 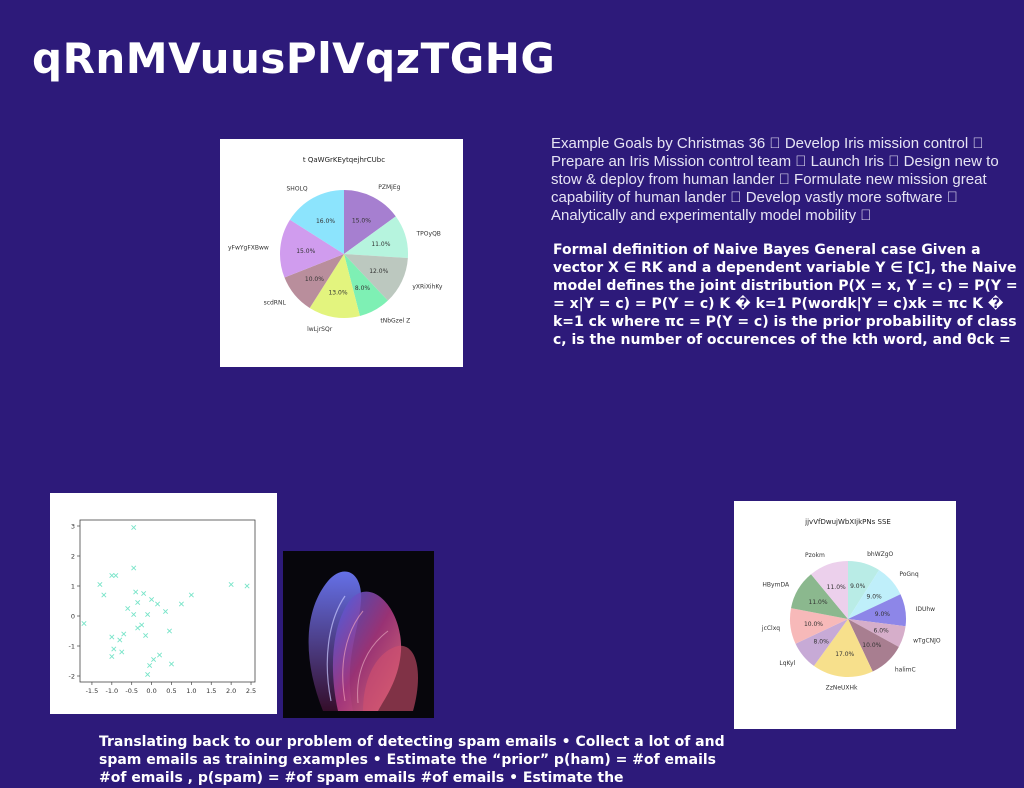 I want to click on pie-category-label: wTgCNJO, so click(x=927, y=641).